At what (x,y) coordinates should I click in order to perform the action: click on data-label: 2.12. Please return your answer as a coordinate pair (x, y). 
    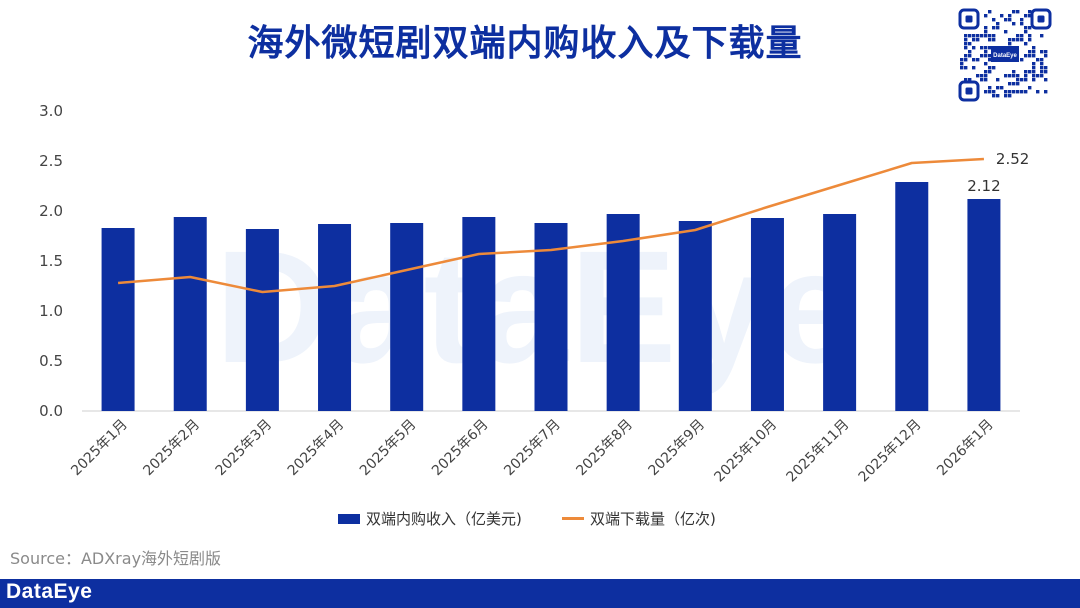
    Looking at the image, I should click on (983, 186).